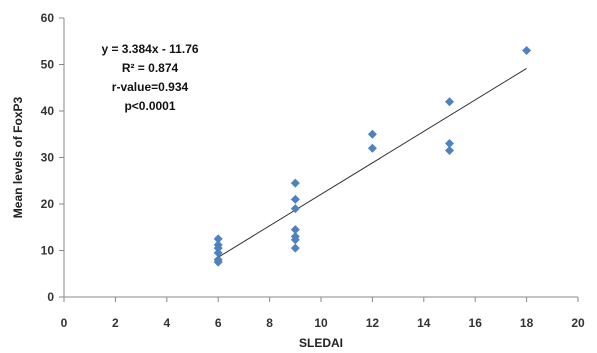  I want to click on regression-stat-line: p<0.0001, so click(149, 106).